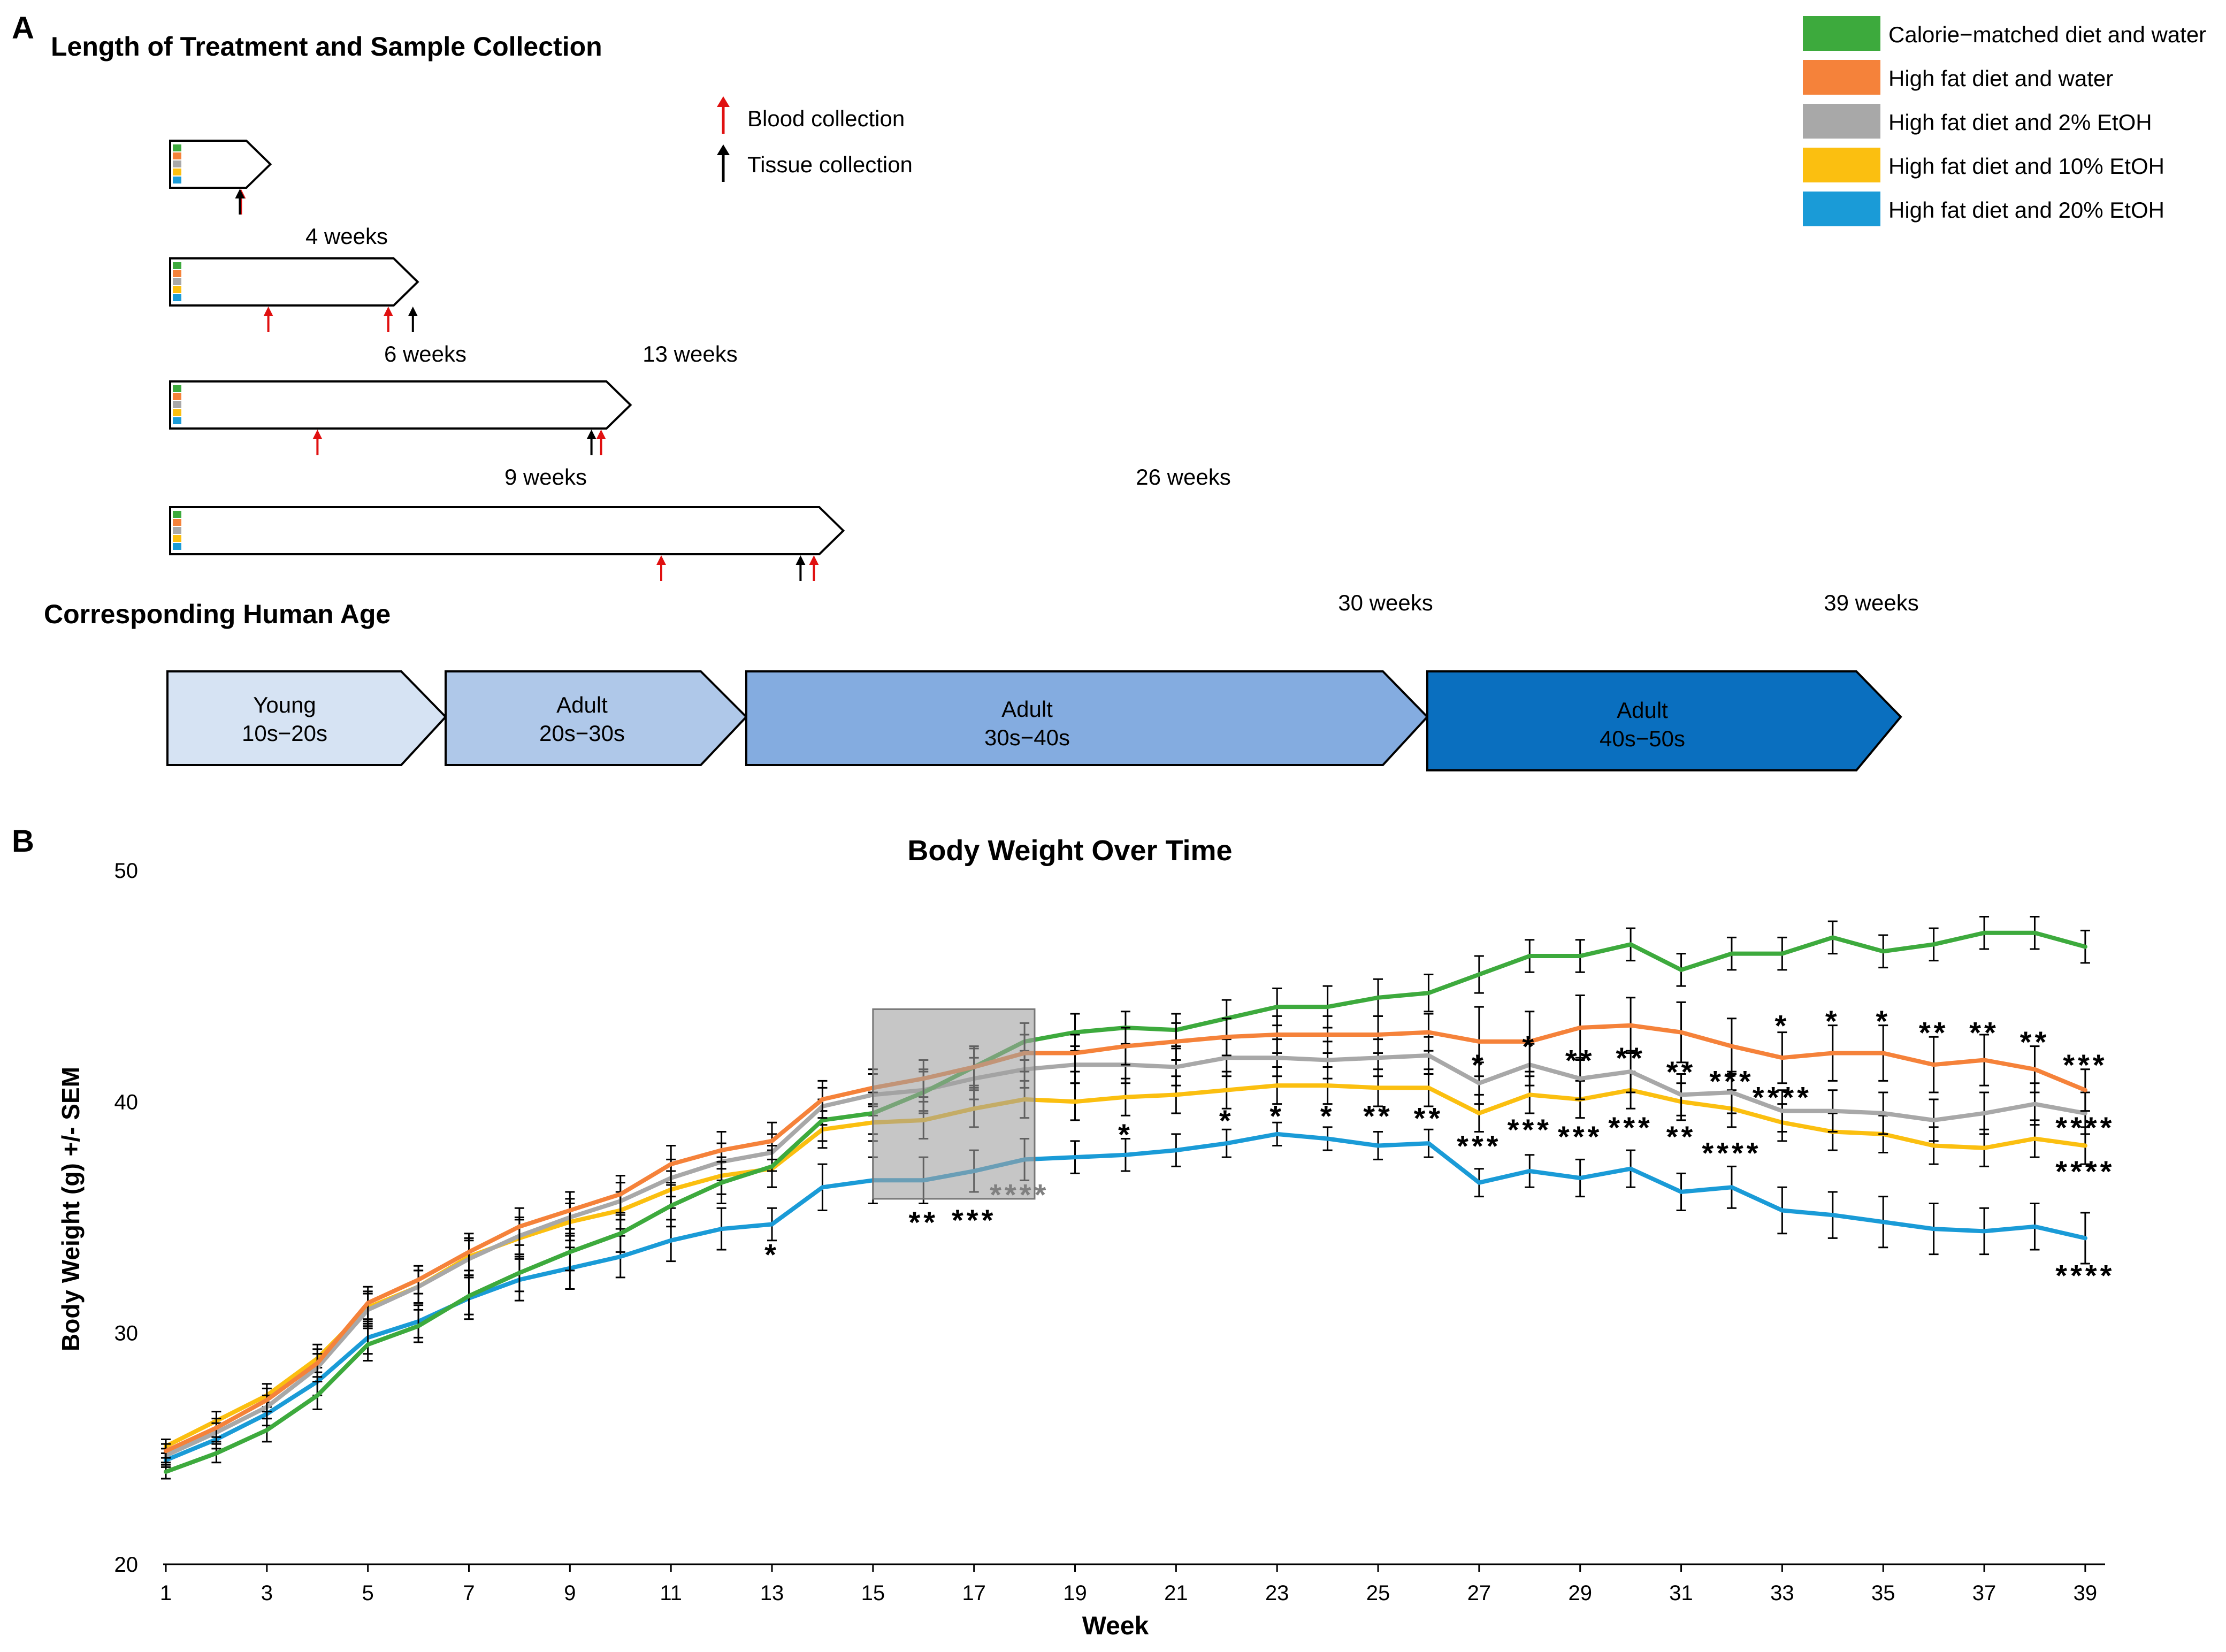 This screenshot has width=2226, height=1652. What do you see at coordinates (1378, 1593) in the screenshot?
I see `x-tick-label: 25` at bounding box center [1378, 1593].